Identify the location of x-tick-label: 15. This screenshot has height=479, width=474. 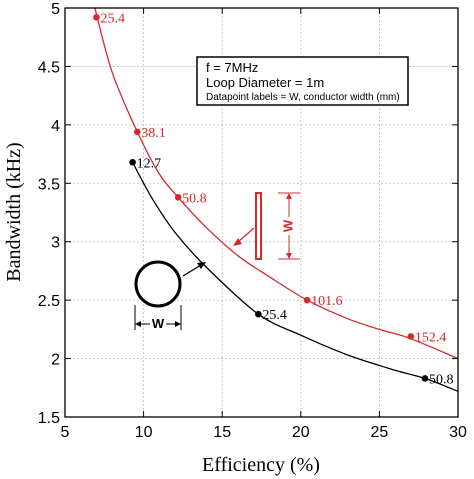
(222, 432).